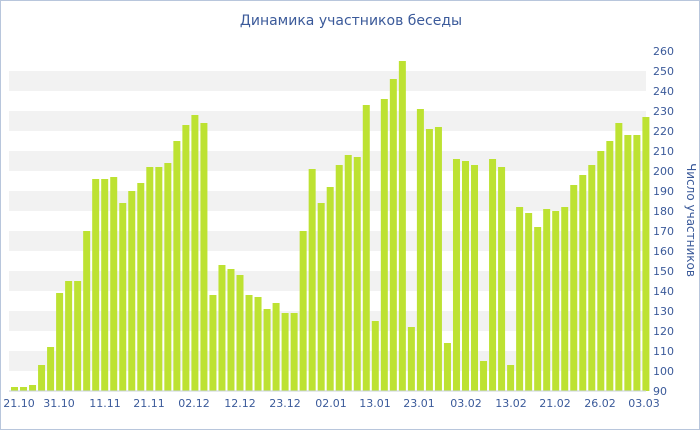  I want to click on x-tick-label: 12.12, so click(240, 403).